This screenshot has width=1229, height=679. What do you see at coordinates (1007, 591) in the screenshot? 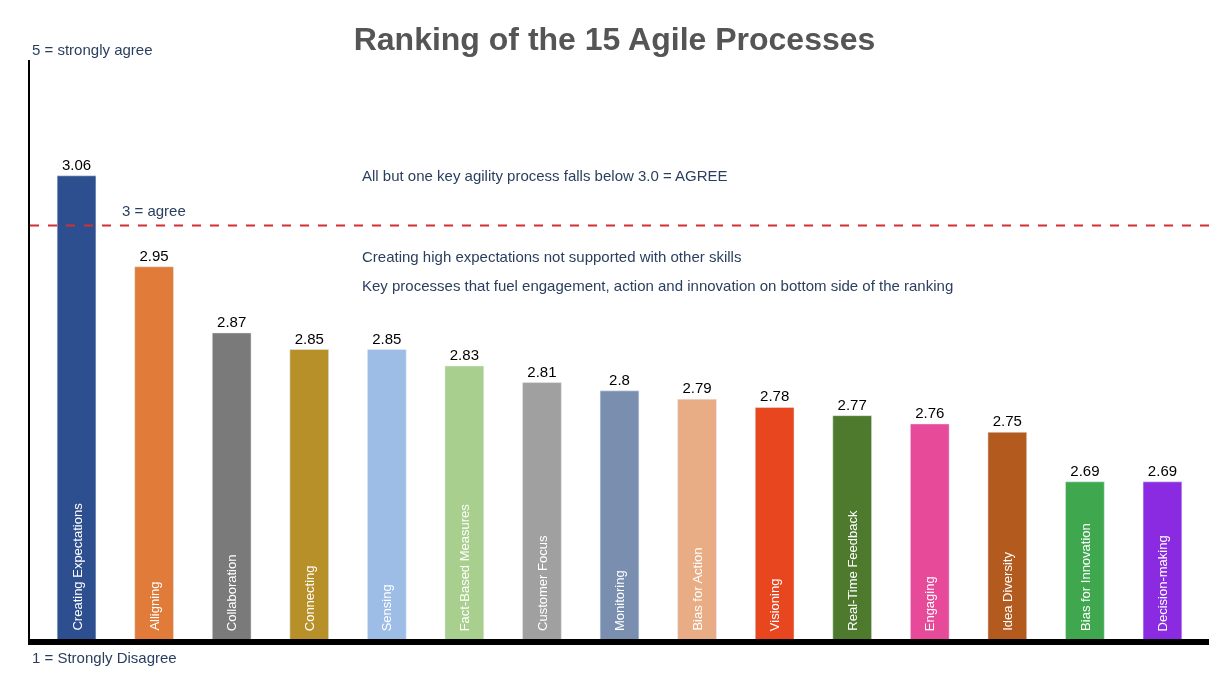
I see `x-tick-label: Idea Diversity` at bounding box center [1007, 591].